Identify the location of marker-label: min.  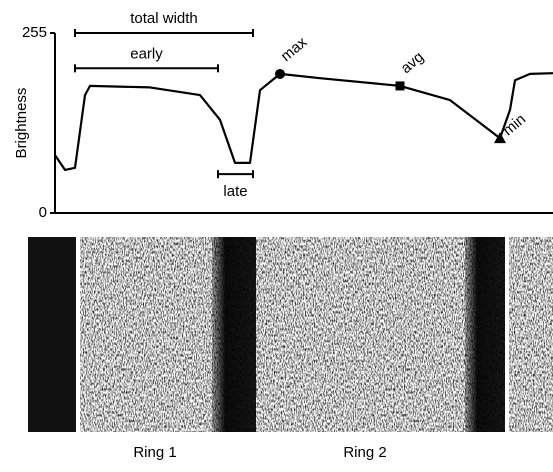
(514, 125).